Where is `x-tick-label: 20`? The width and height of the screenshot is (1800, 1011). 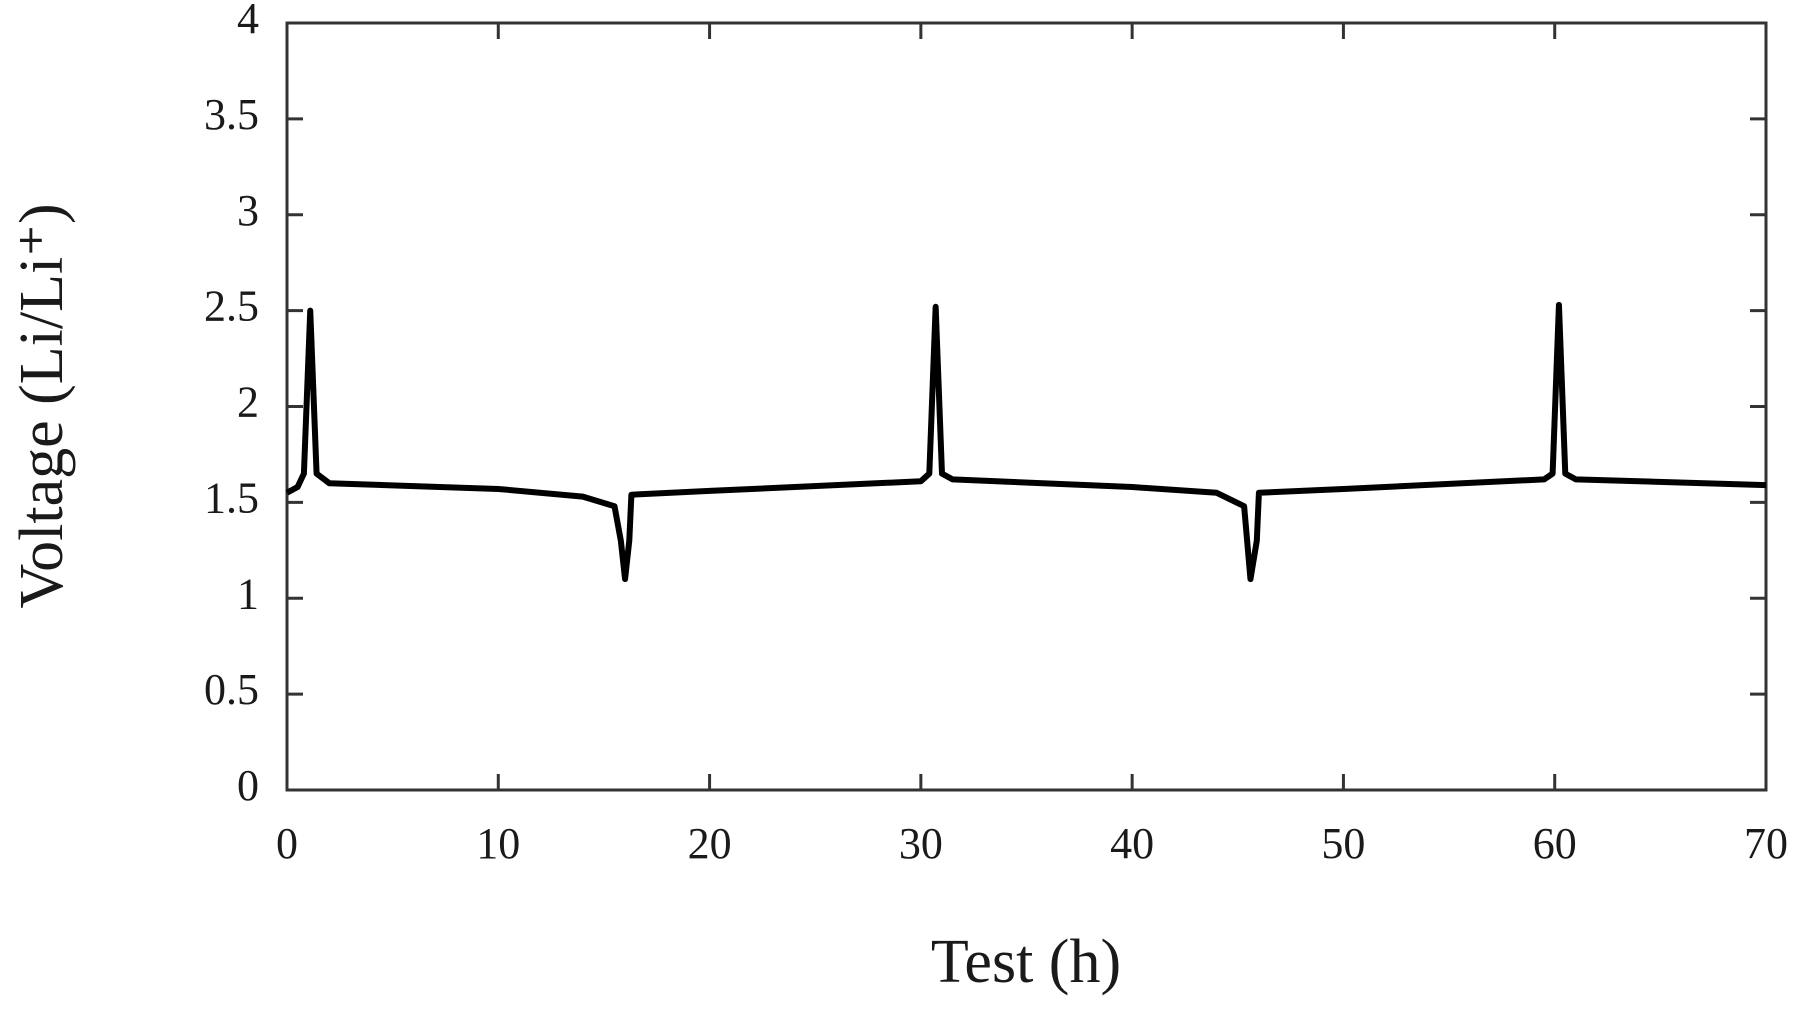
x-tick-label: 20 is located at coordinates (710, 843).